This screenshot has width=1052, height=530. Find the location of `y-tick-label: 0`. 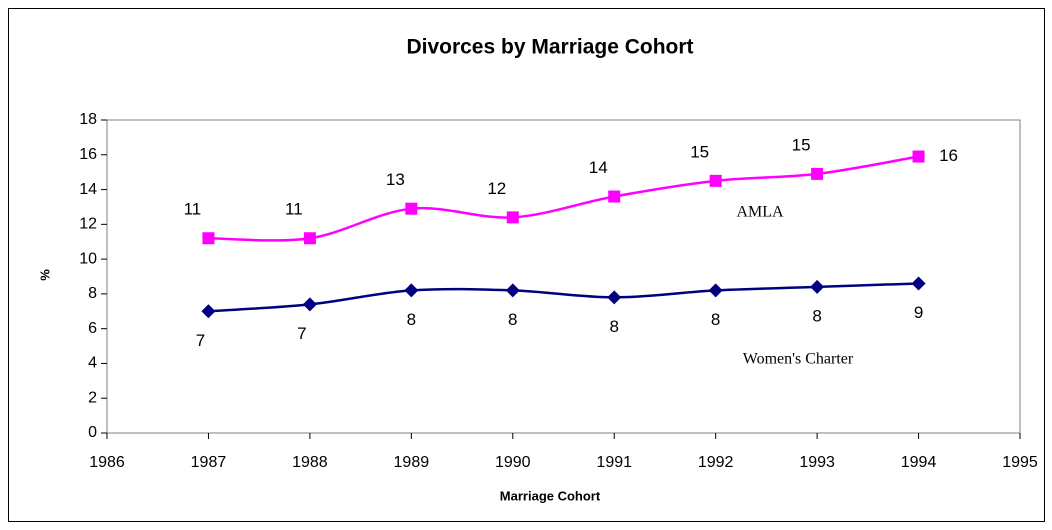

y-tick-label: 0 is located at coordinates (92, 432).